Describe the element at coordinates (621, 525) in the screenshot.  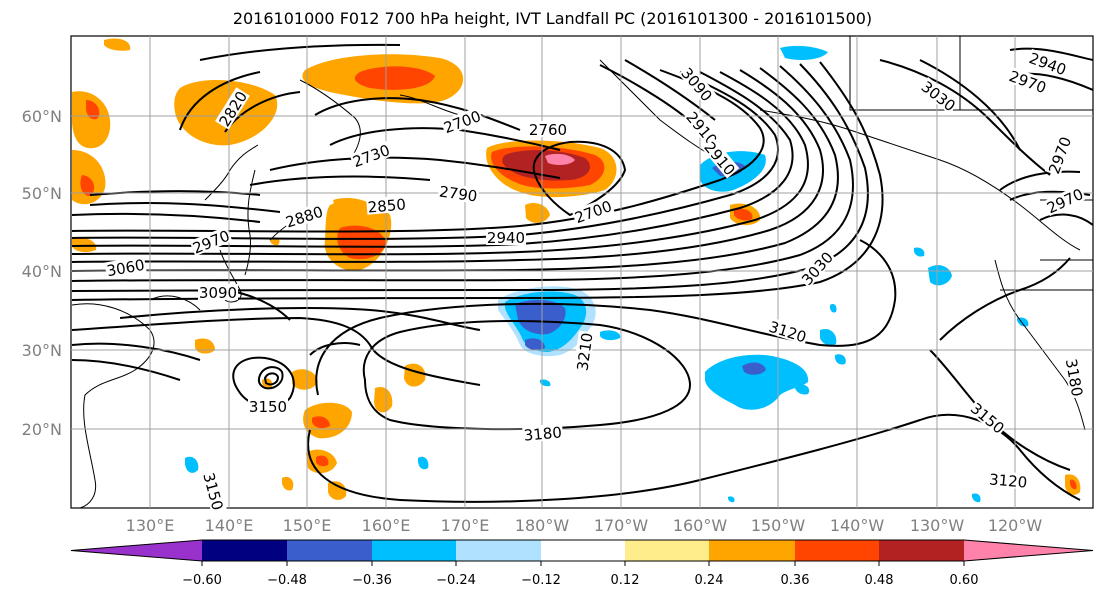
I see `longitude-label: 170°W` at that location.